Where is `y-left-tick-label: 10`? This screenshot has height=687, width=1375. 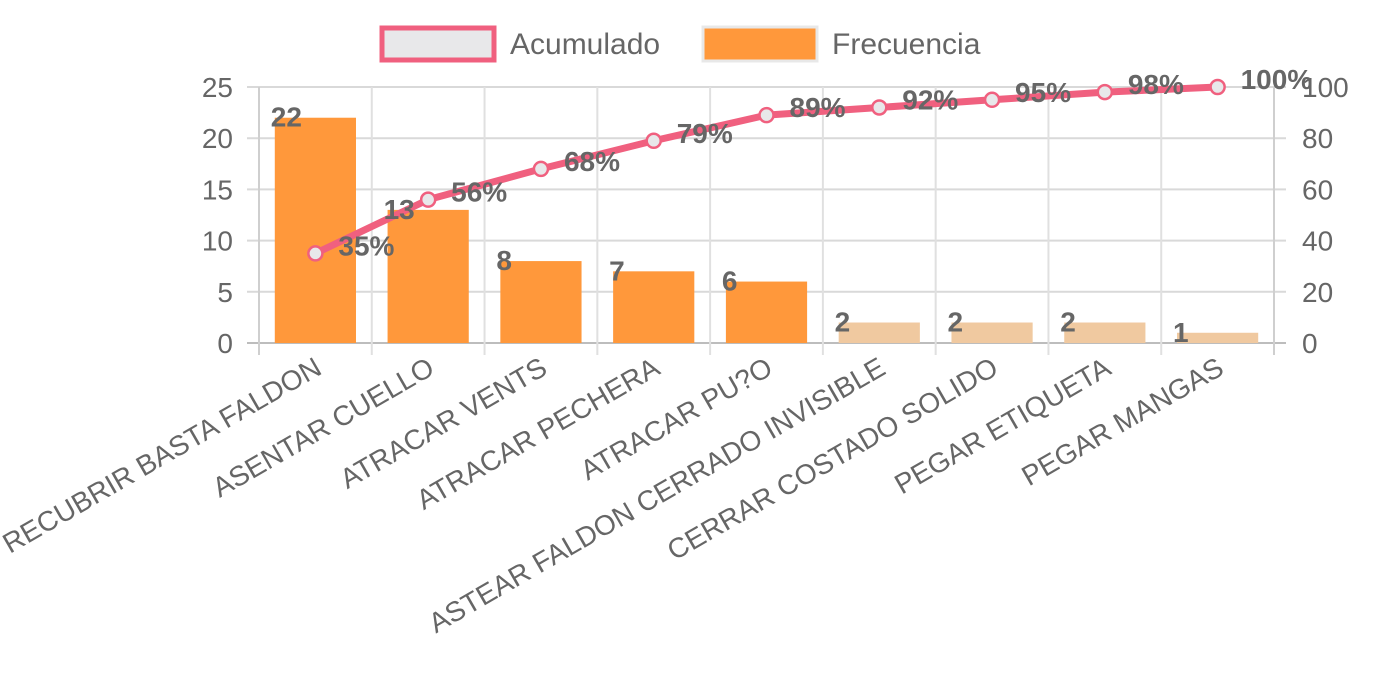 y-left-tick-label: 10 is located at coordinates (217, 241).